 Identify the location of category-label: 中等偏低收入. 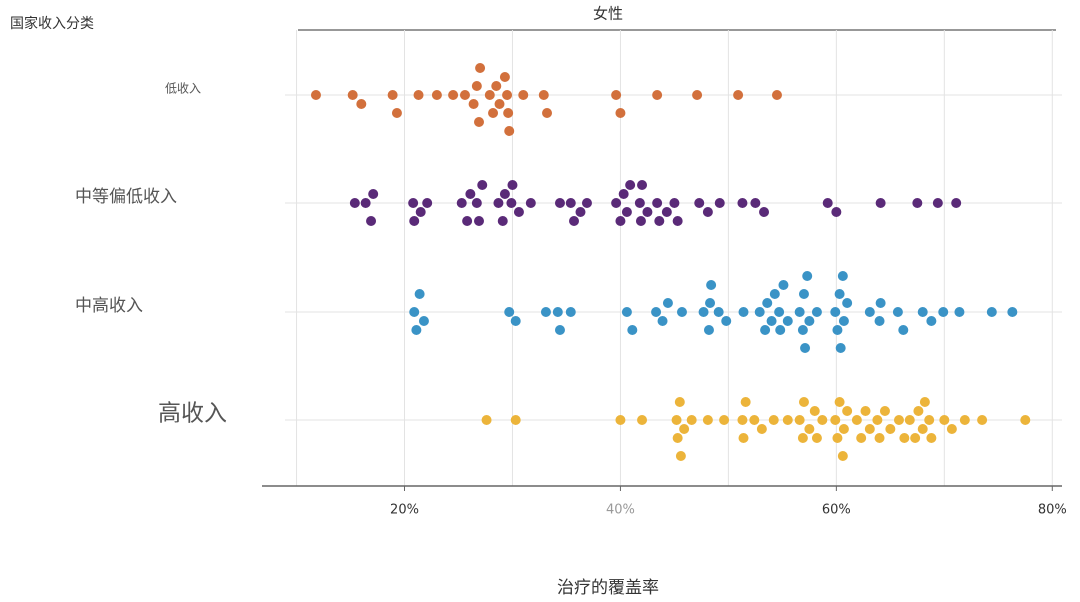
(126, 197).